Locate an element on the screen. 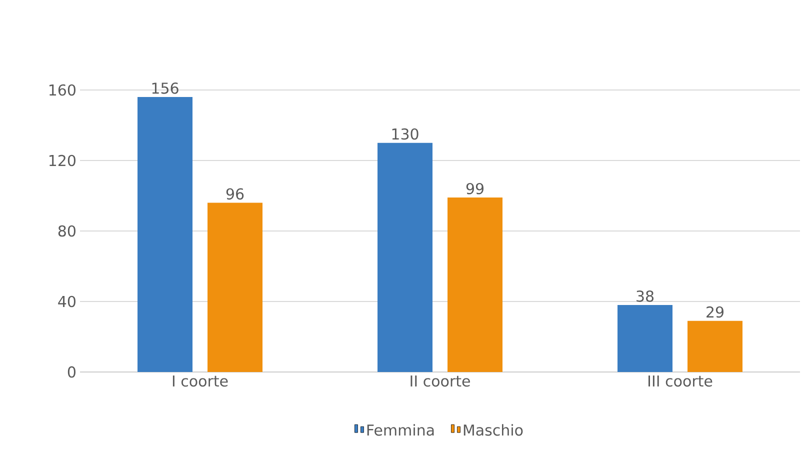  y-tick-label: 80 is located at coordinates (67, 231).